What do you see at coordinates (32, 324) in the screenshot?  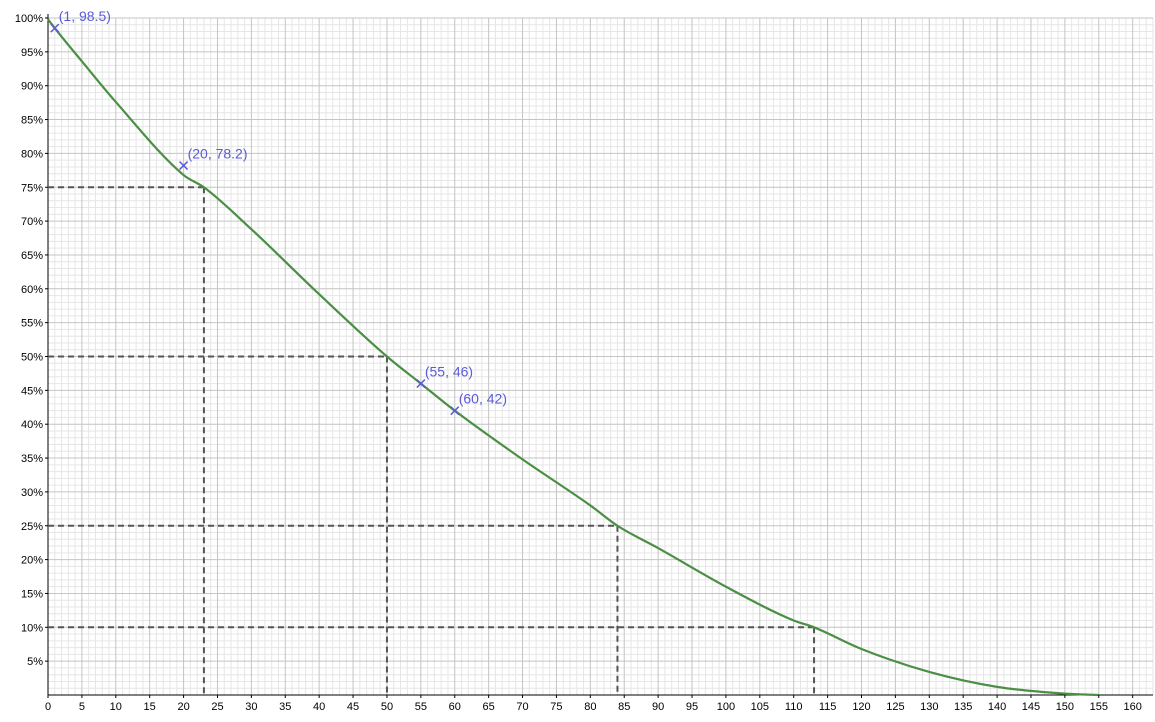 I see `y-tick-label: 55%` at bounding box center [32, 324].